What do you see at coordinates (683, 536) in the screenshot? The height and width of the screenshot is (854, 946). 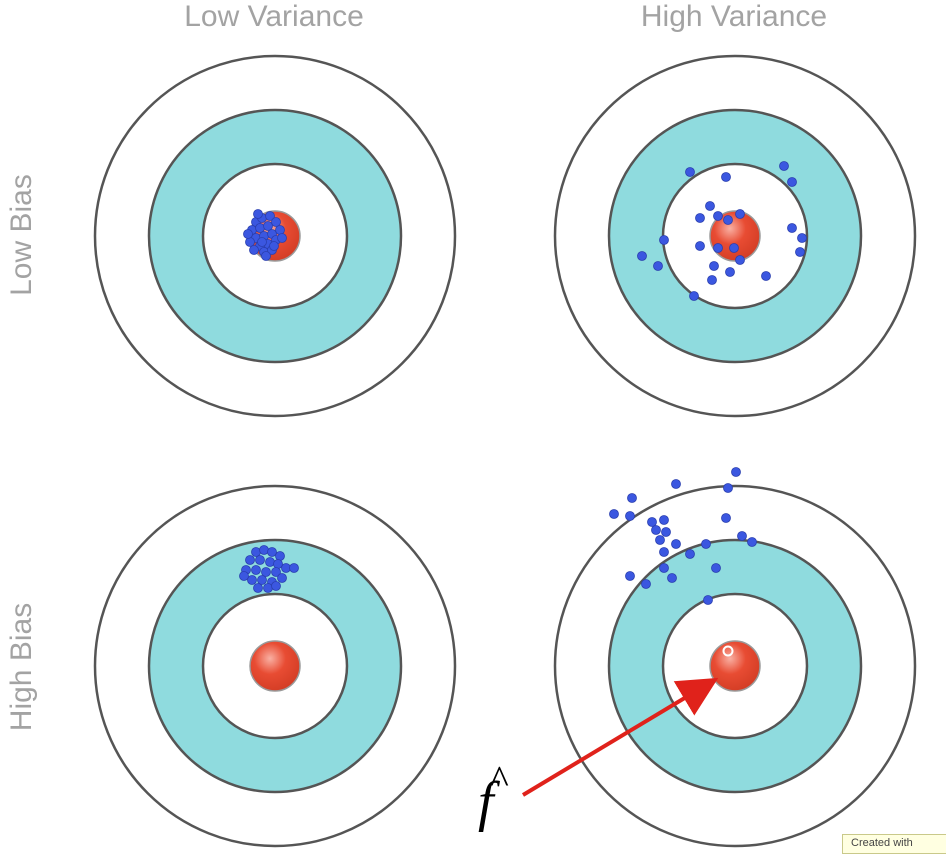 I see `points-high-bias-high-variance` at bounding box center [683, 536].